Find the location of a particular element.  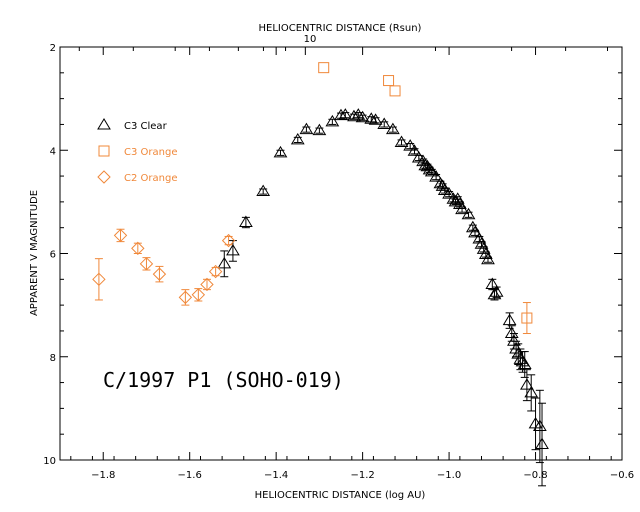

x-tick-label: −0.8 is located at coordinates (535, 475).